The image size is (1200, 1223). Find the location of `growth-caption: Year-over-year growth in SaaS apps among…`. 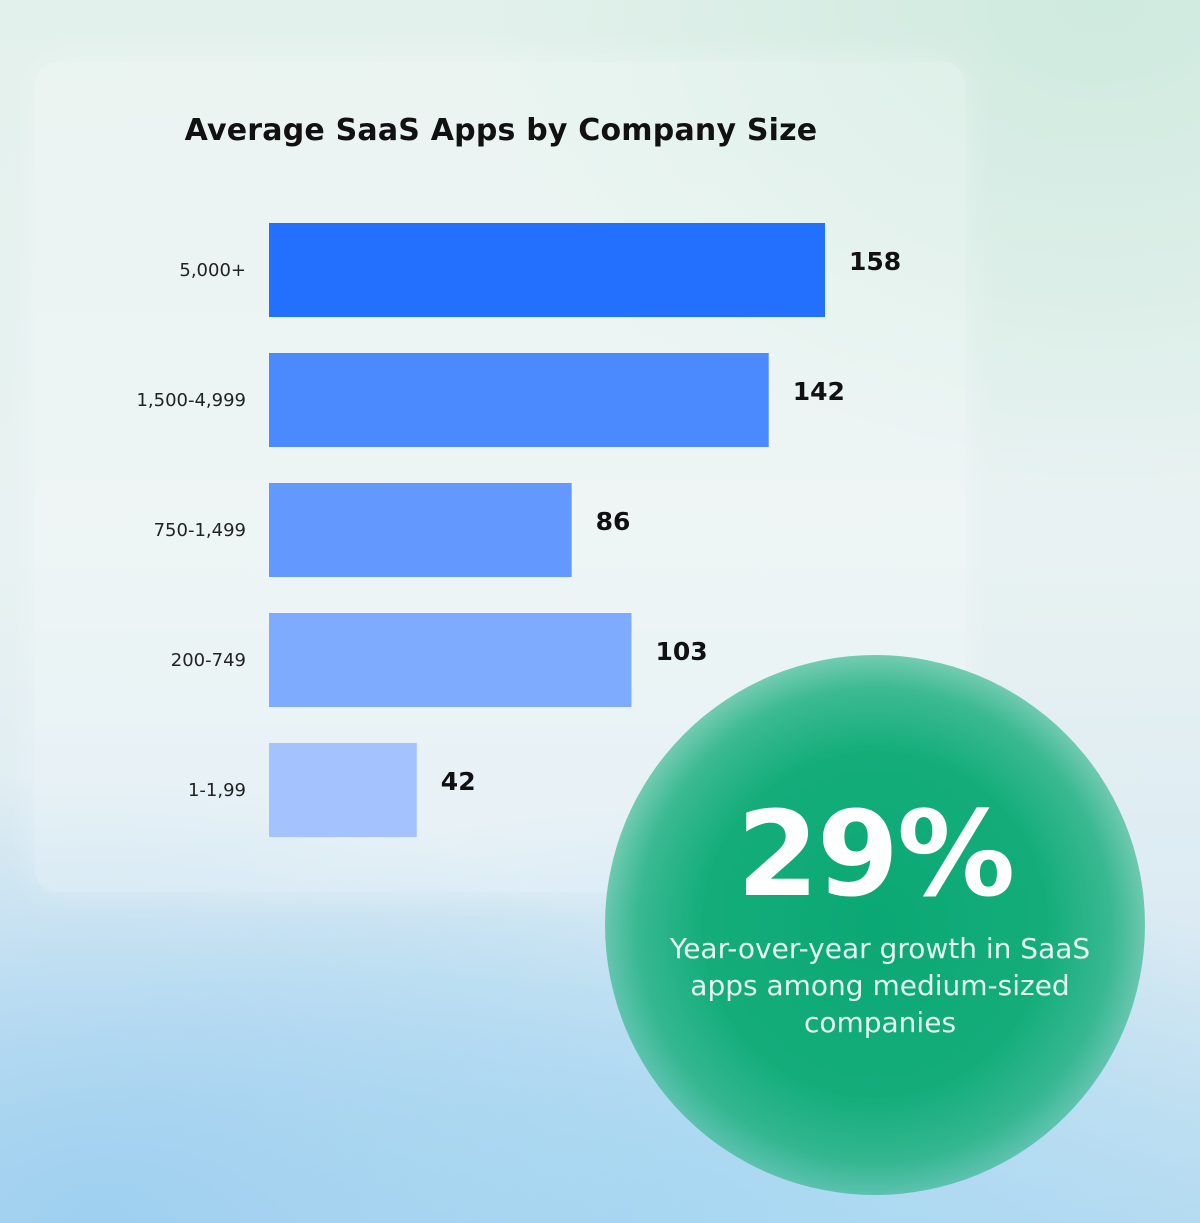

growth-caption: Year-over-year growth in SaaS apps among… is located at coordinates (880, 985).